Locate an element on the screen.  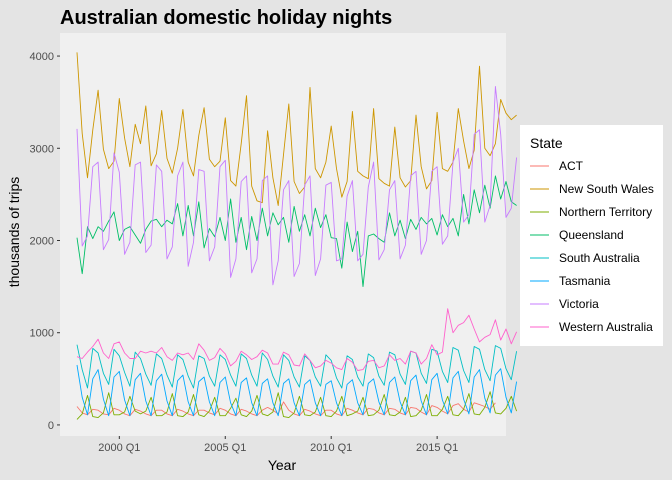
y-tick-label: 1000 is located at coordinates (42, 334).